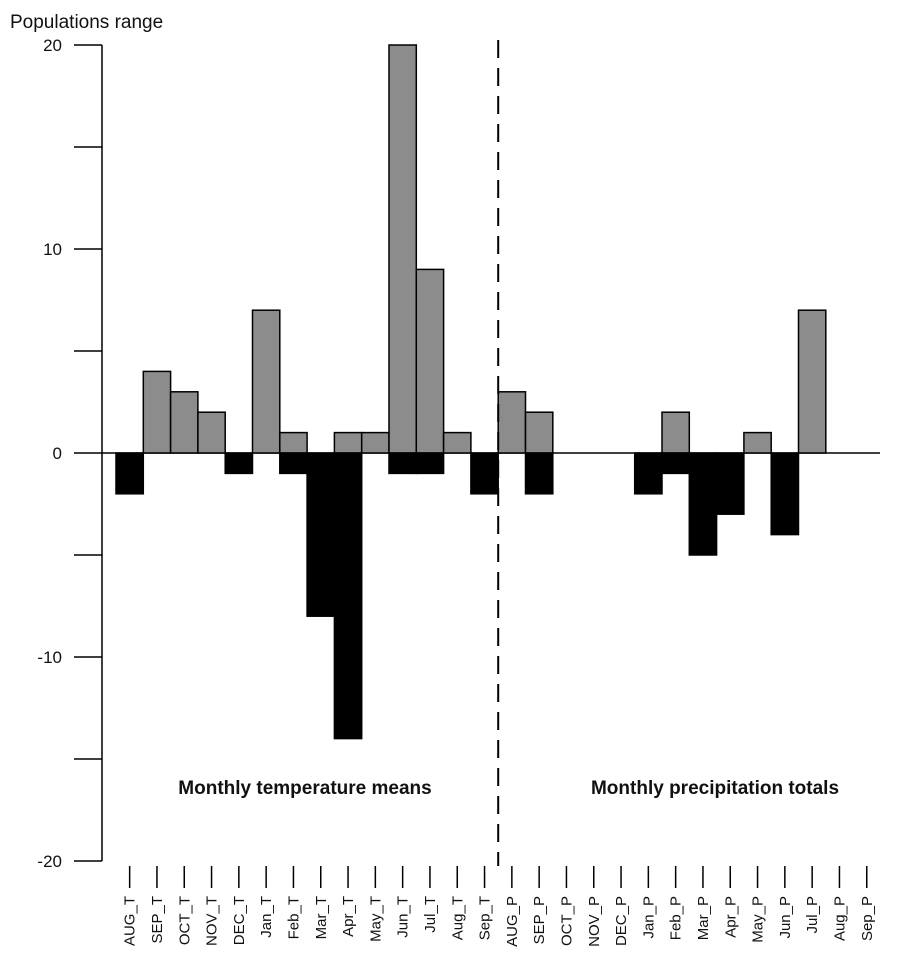 The image size is (907, 966). What do you see at coordinates (348, 916) in the screenshot?
I see `x-tick-label: Apr_T` at bounding box center [348, 916].